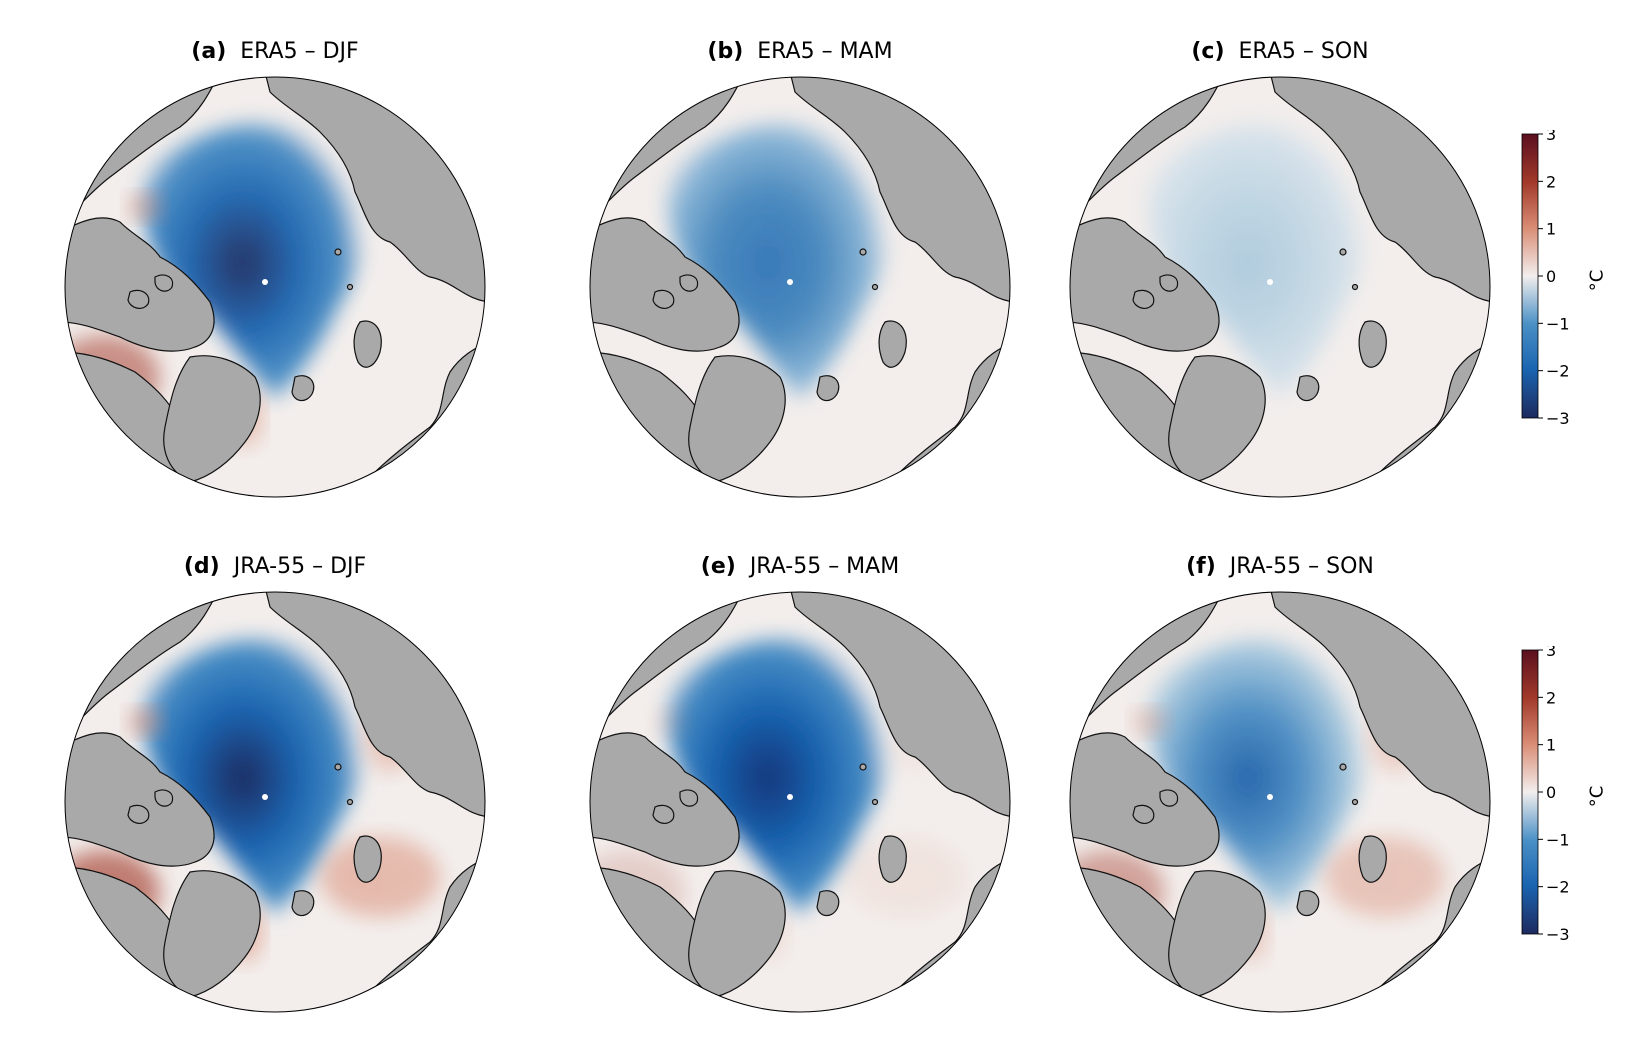  Describe the element at coordinates (1201, 566) in the screenshot. I see `panel-label: (f)` at that location.